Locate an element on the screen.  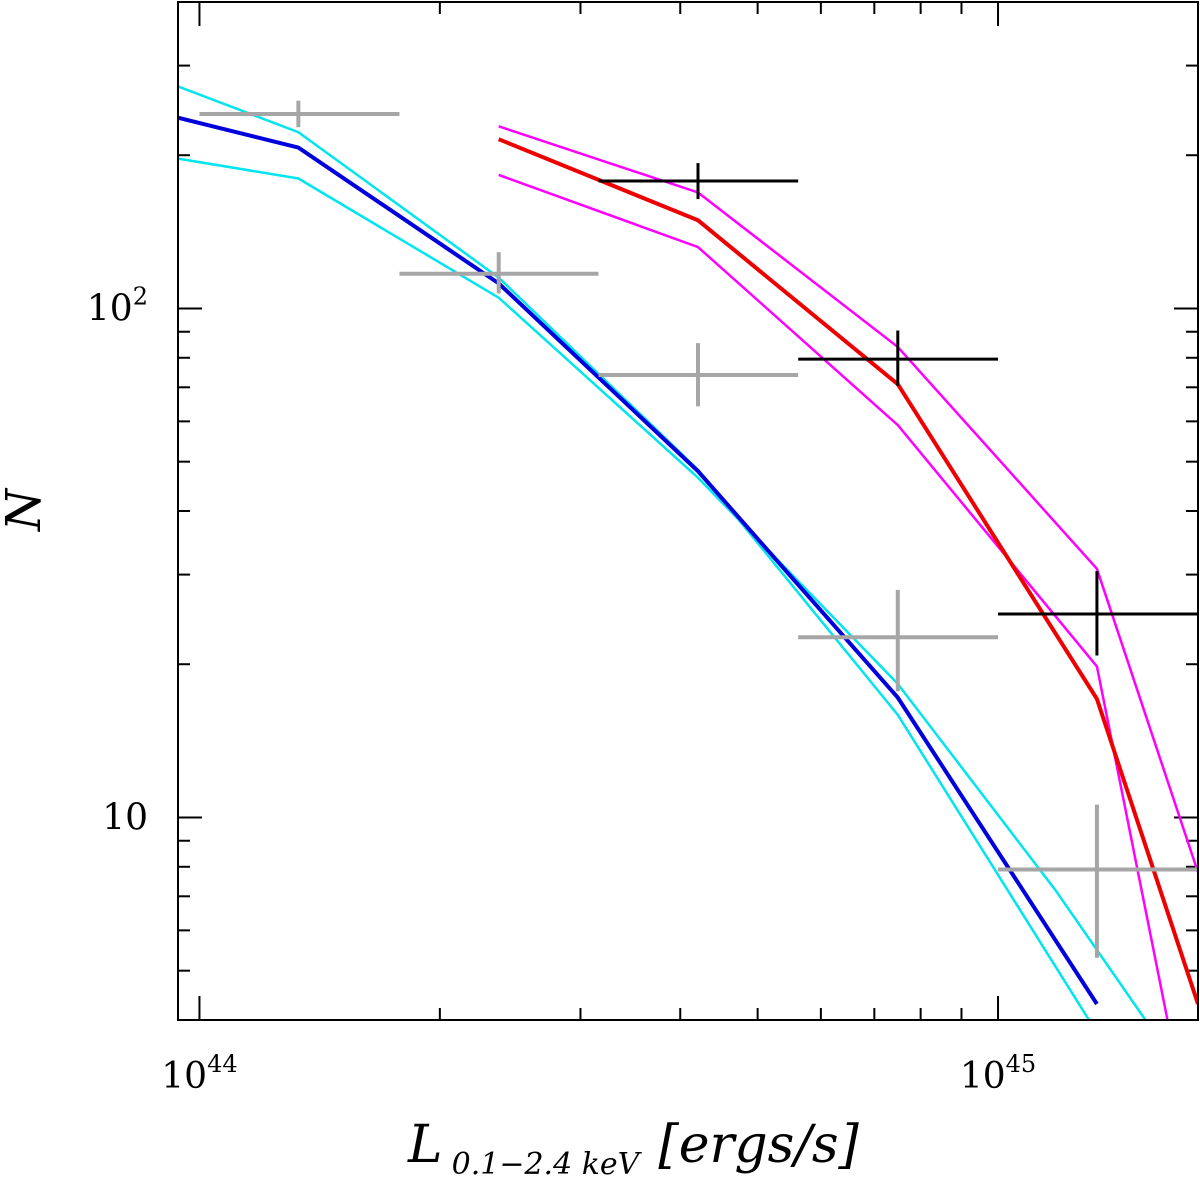
y-tick-label: 10 is located at coordinates (125, 817).